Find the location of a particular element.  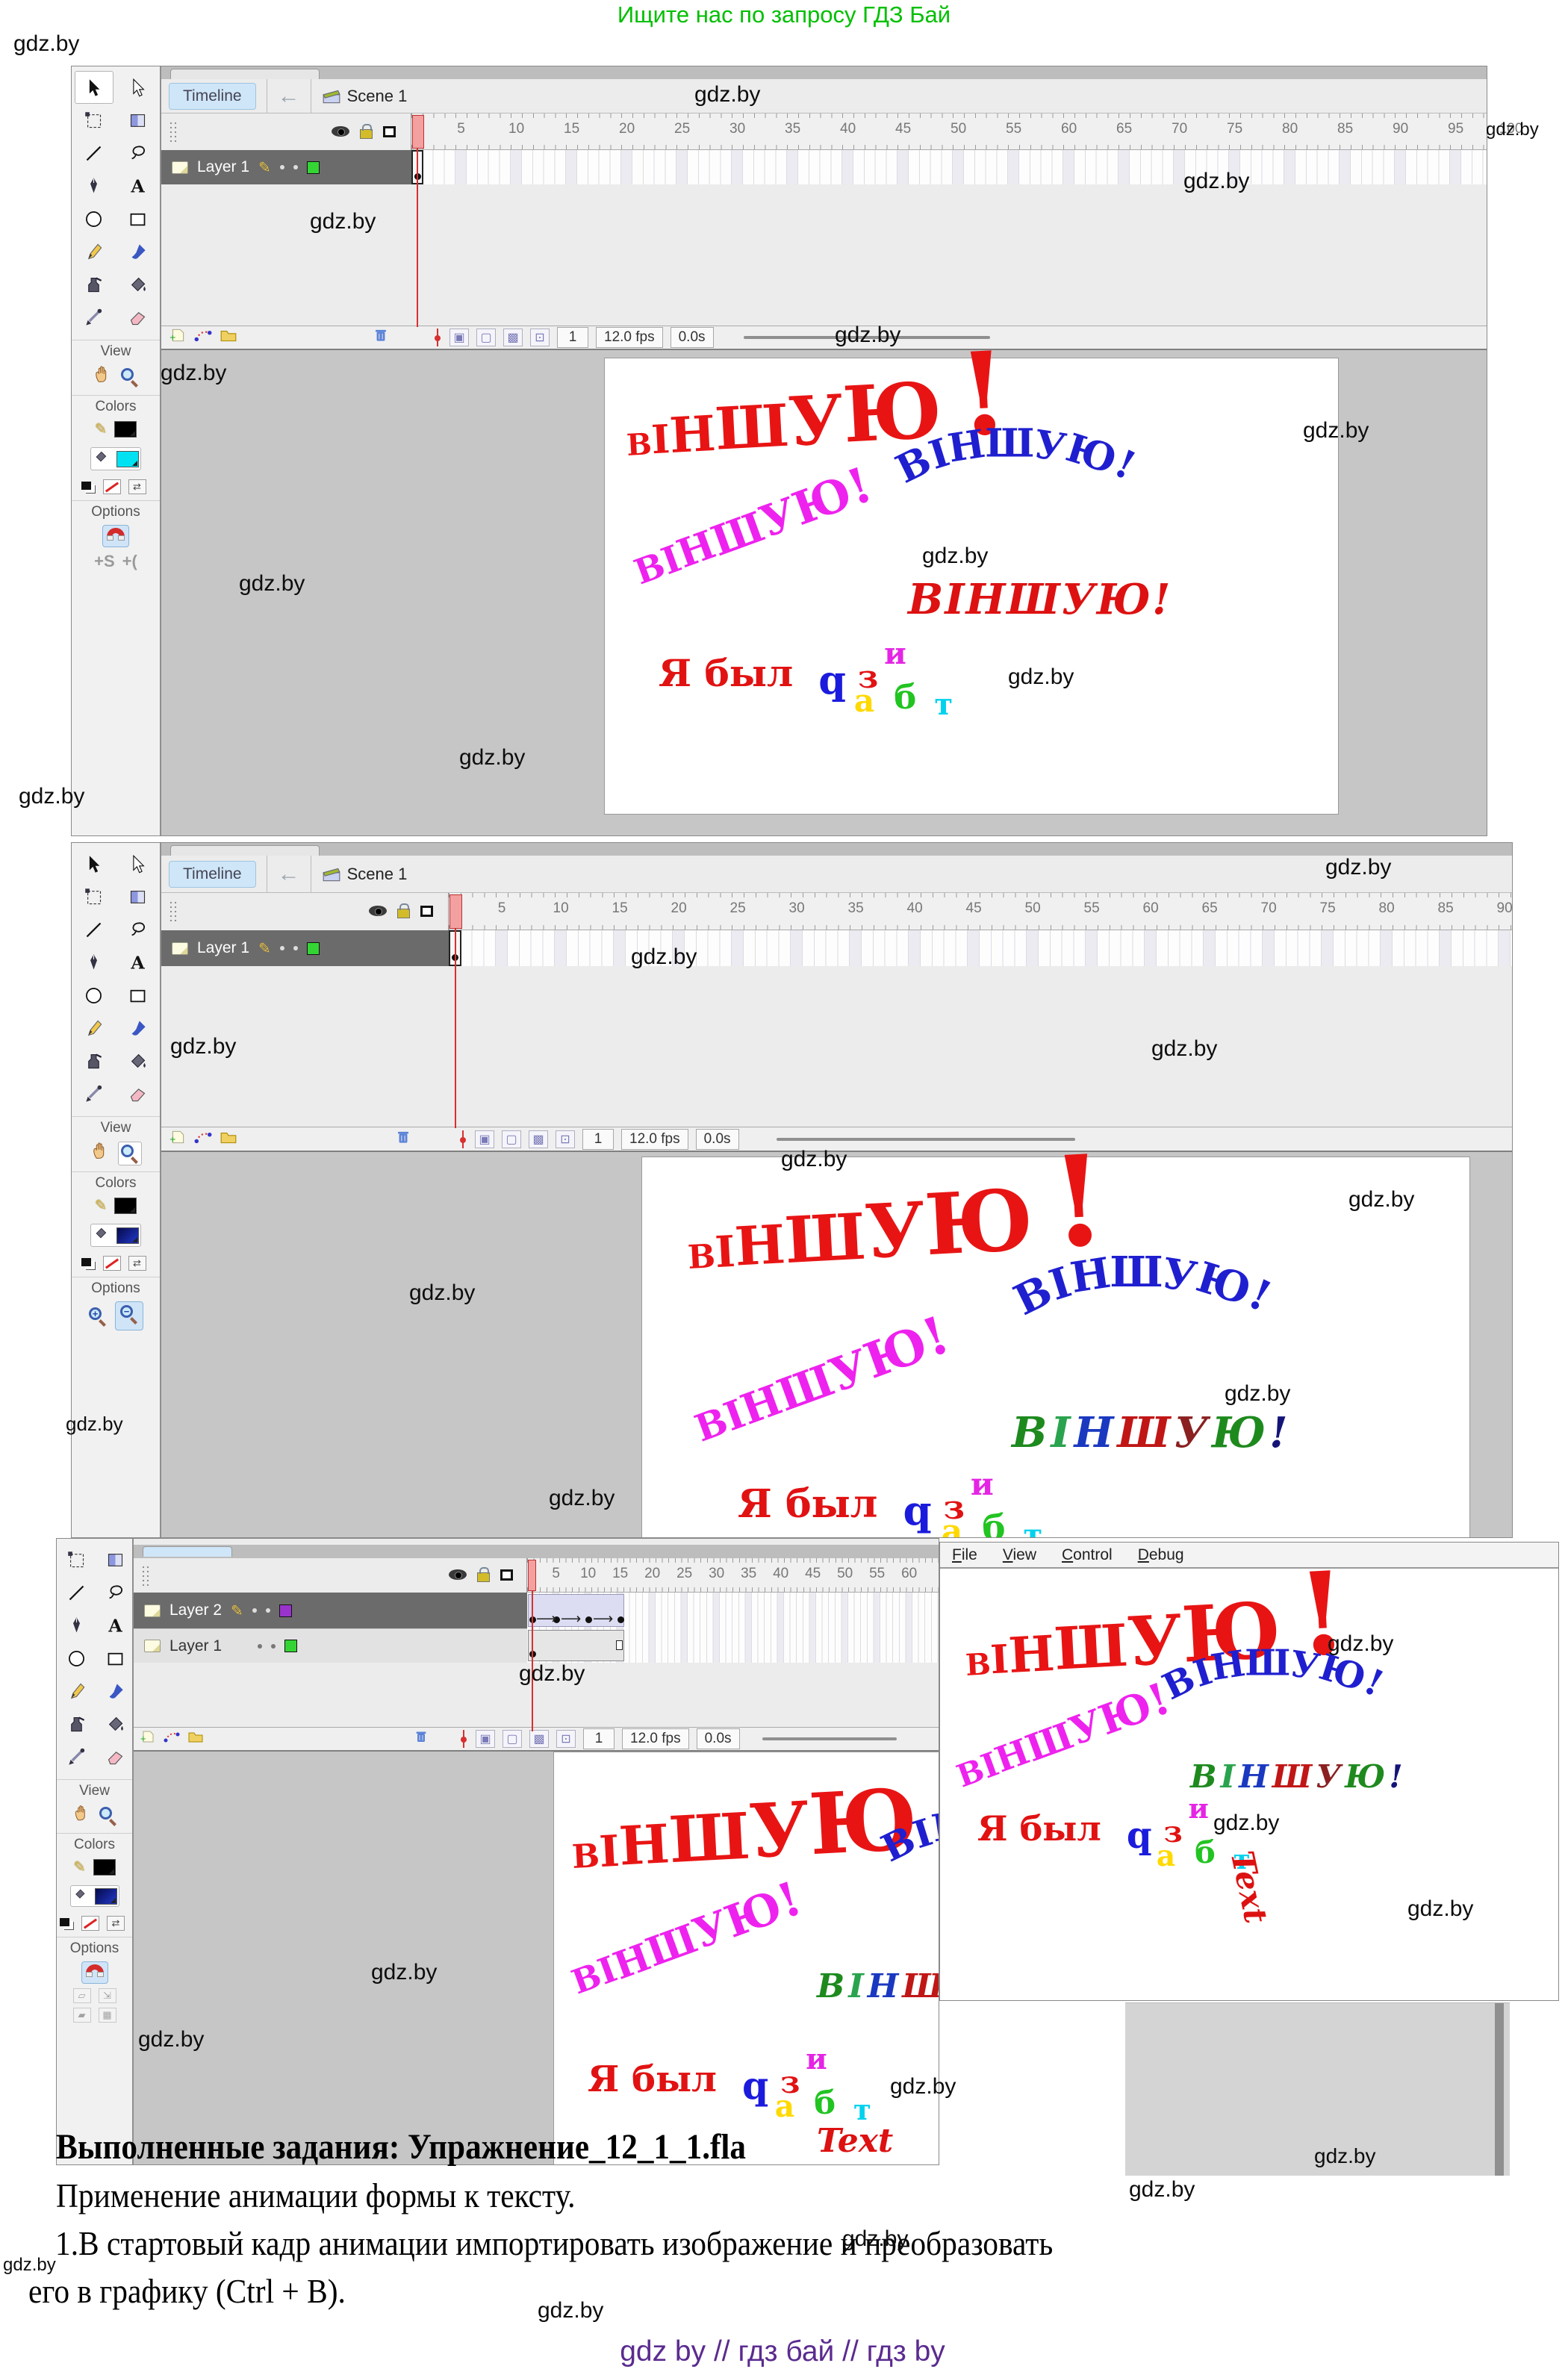

line-tool is located at coordinates (94, 930).